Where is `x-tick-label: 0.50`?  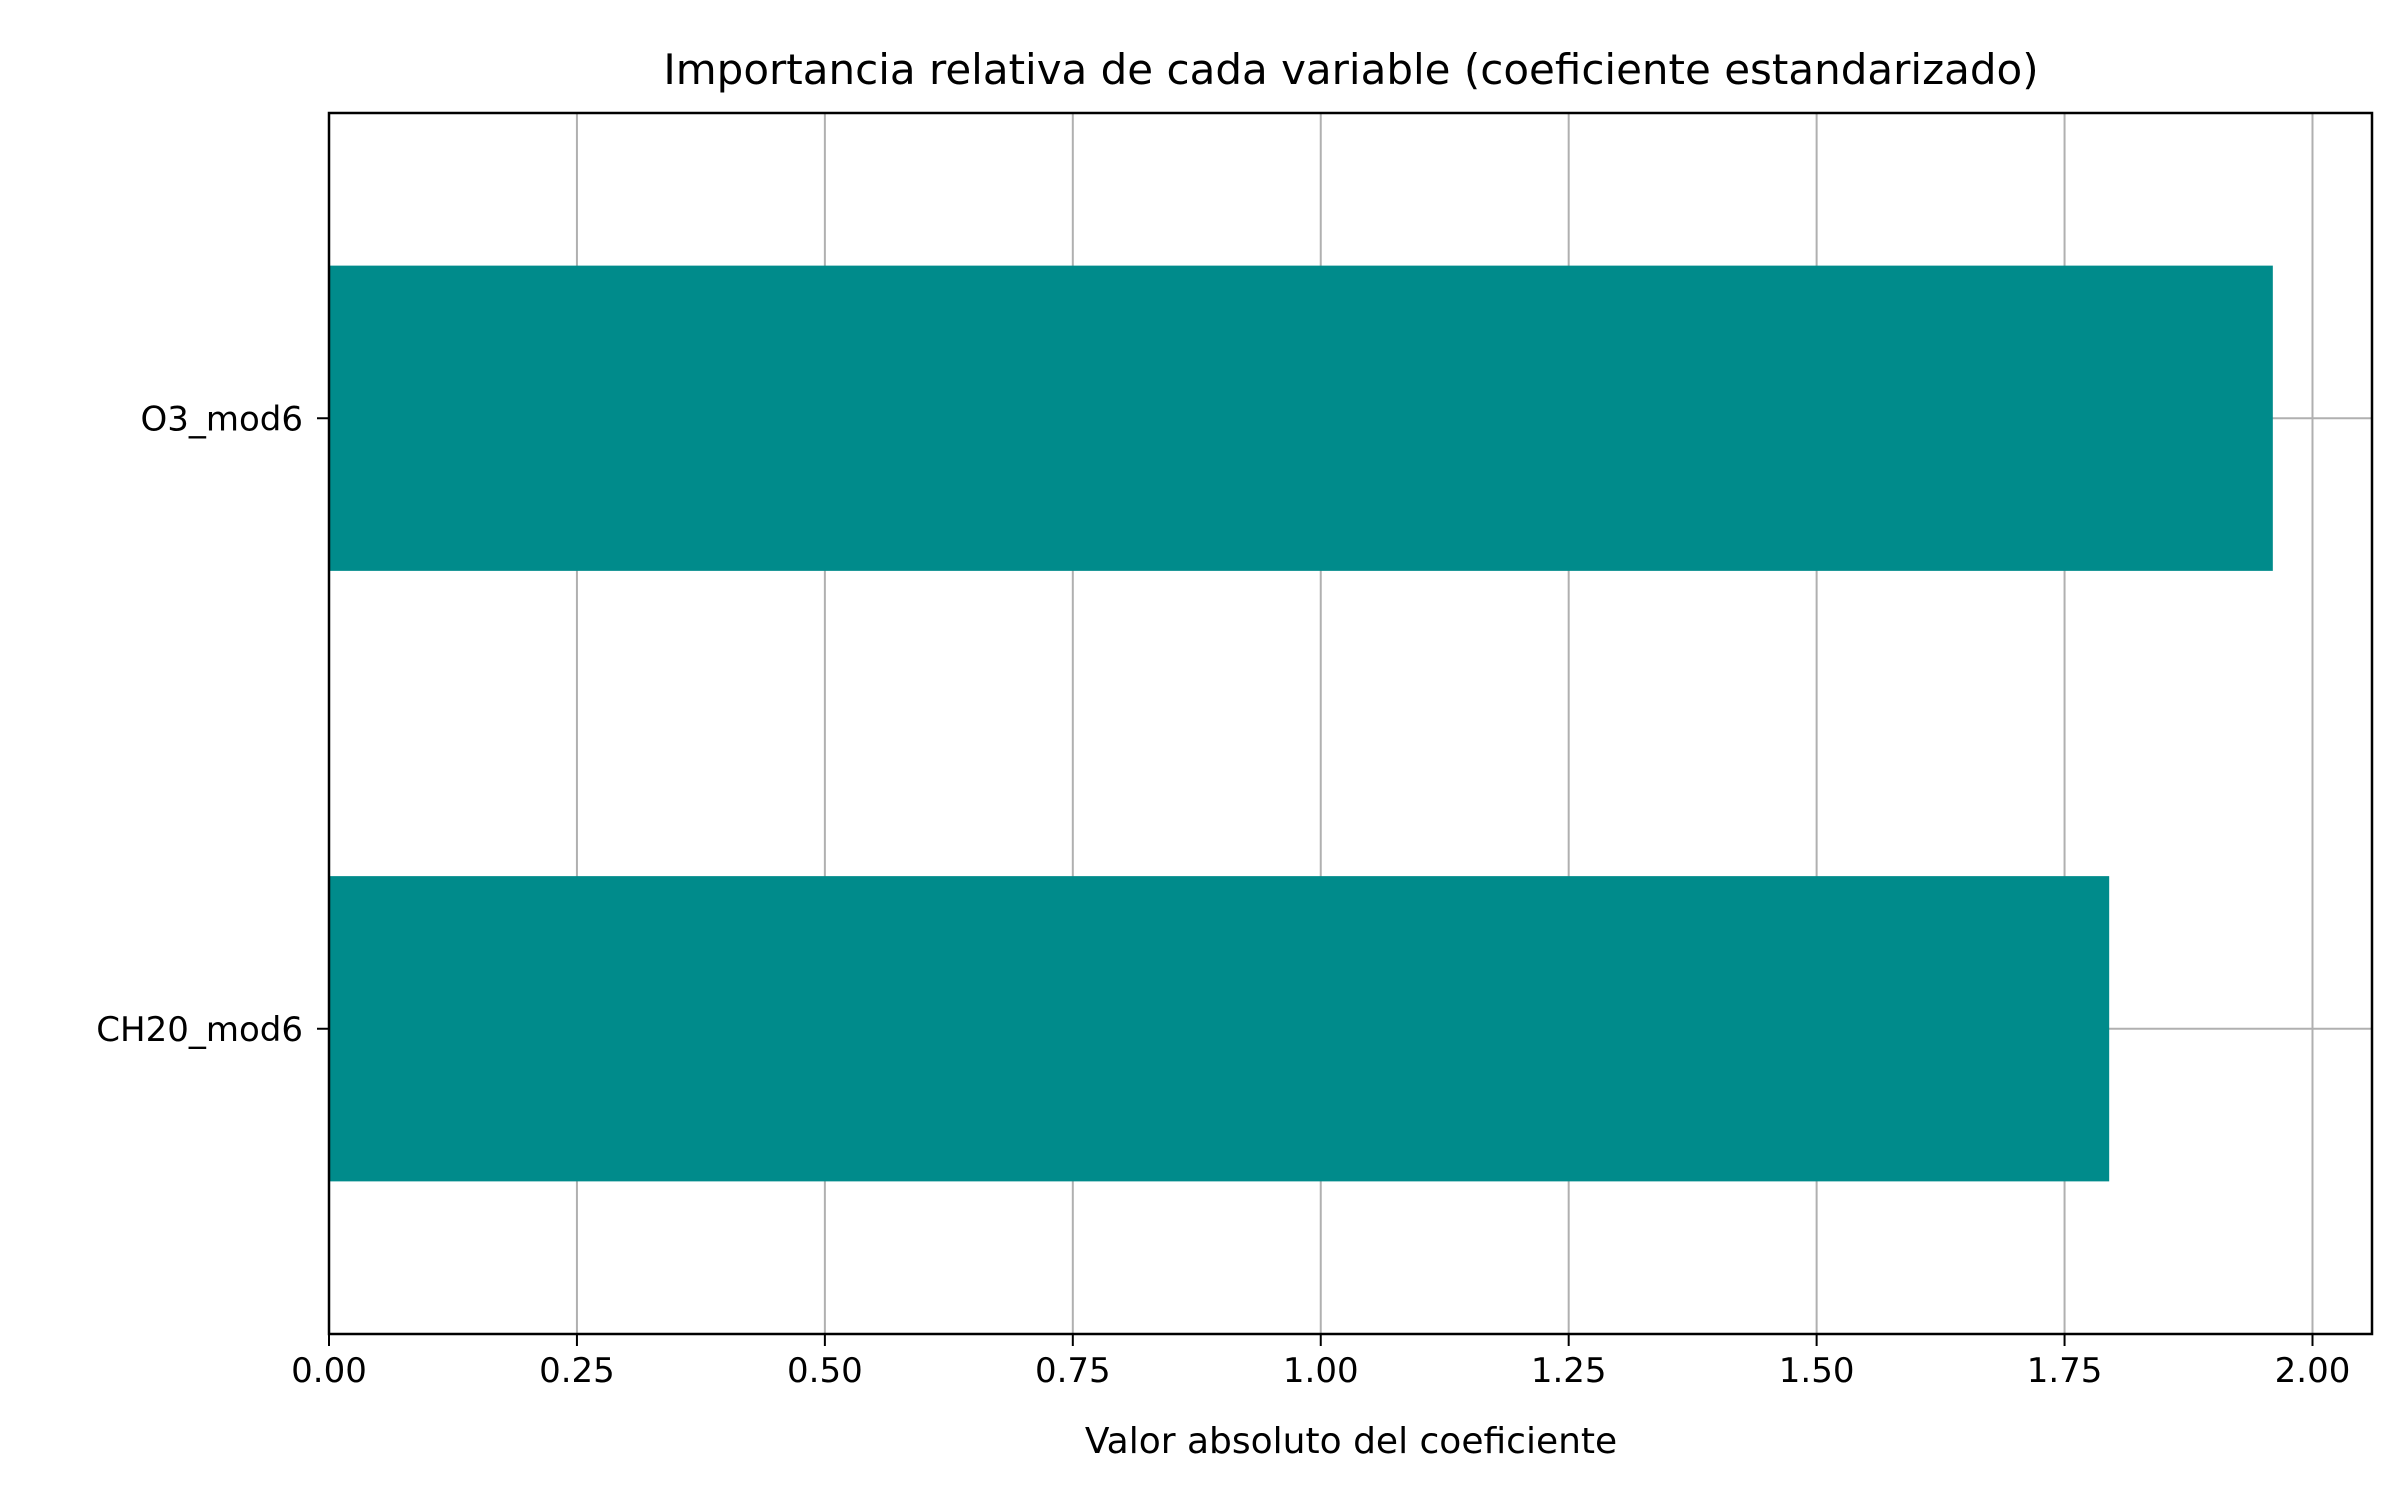 x-tick-label: 0.50 is located at coordinates (825, 1371).